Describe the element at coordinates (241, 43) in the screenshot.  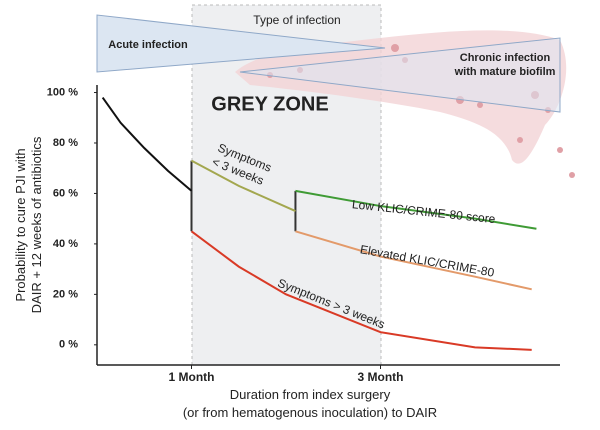
I see `acute-wedge` at that location.